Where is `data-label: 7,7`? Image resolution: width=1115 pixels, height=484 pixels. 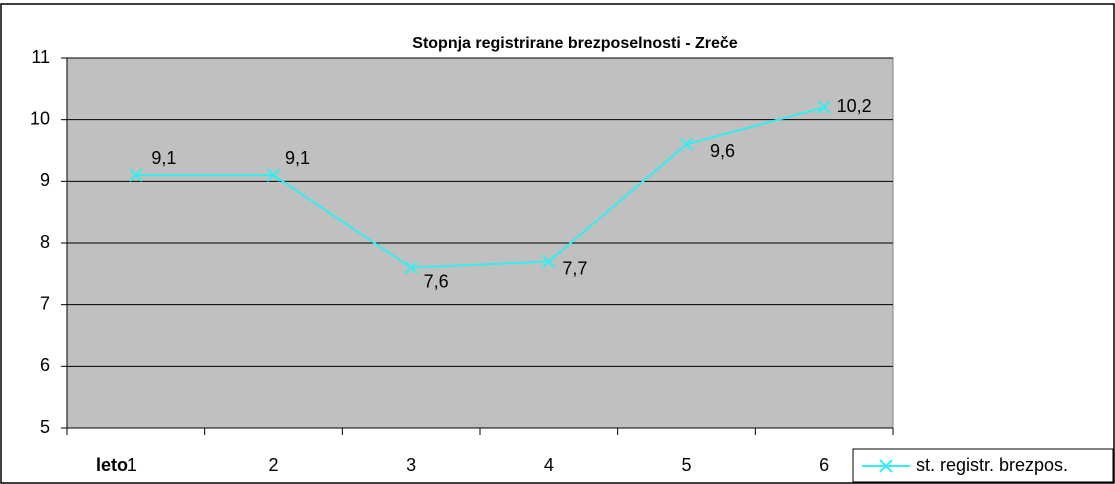 data-label: 7,7 is located at coordinates (574, 268).